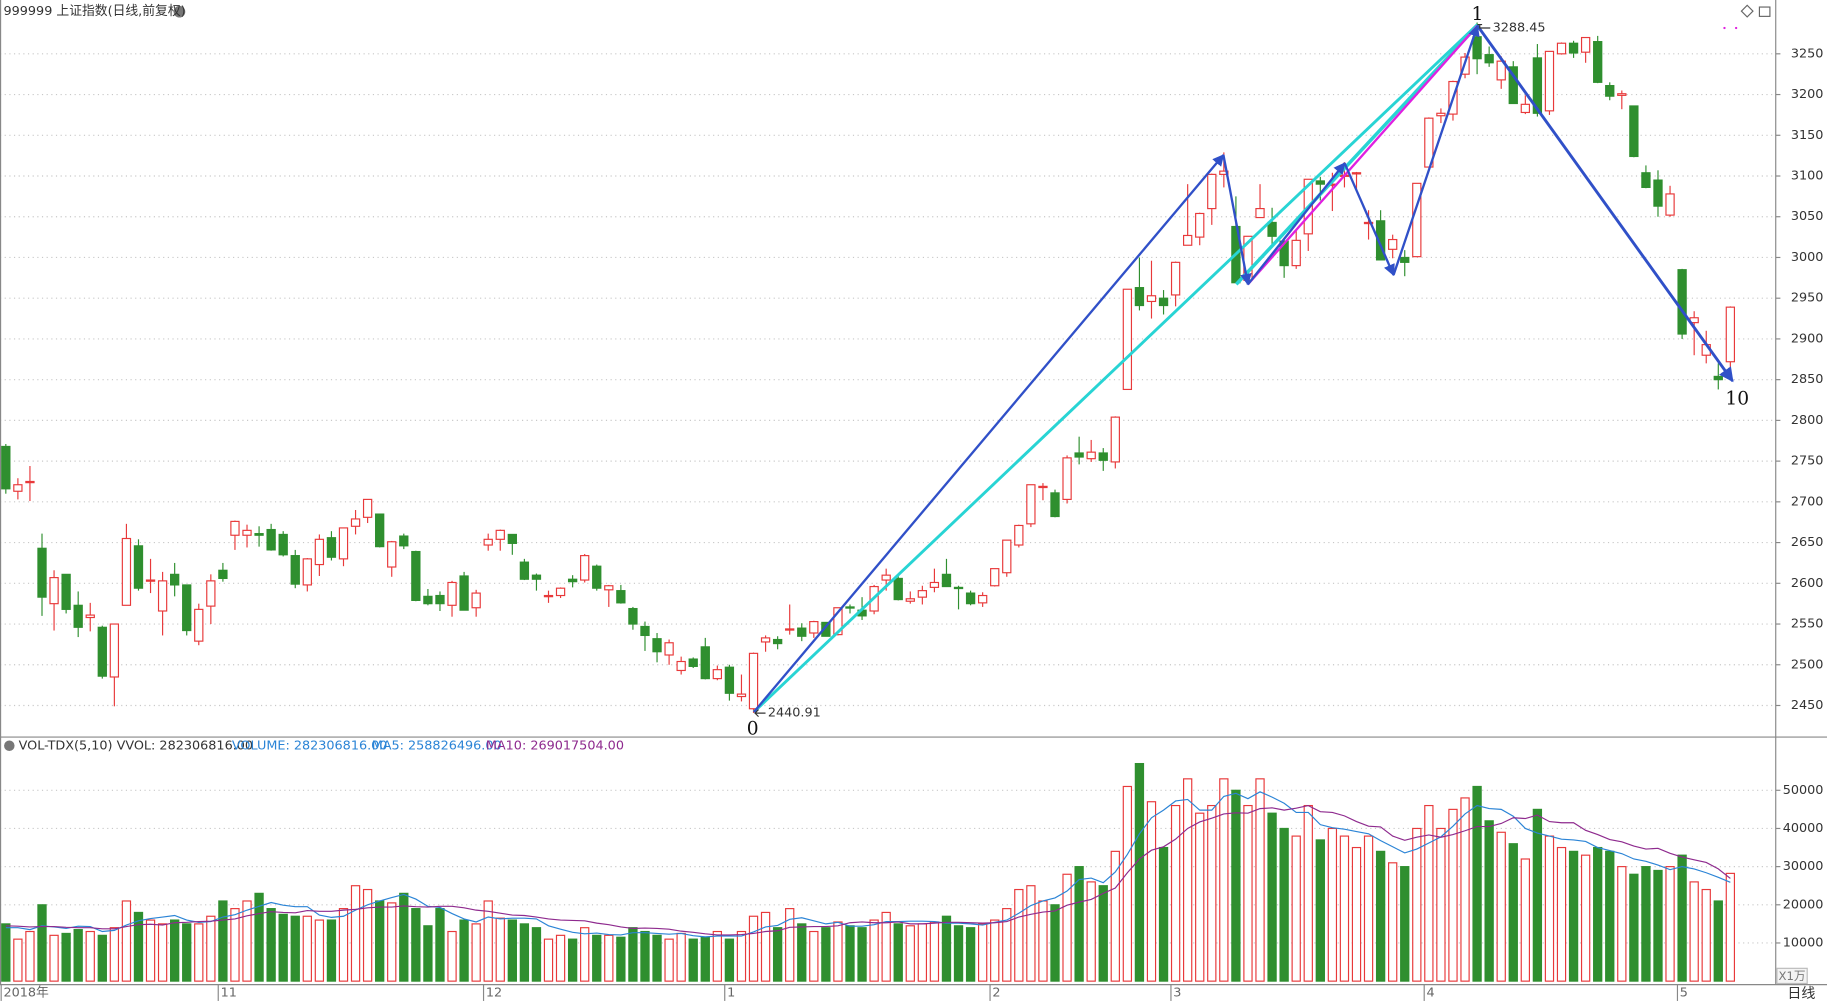 This screenshot has height=1001, width=1827. What do you see at coordinates (1724, 28) in the screenshot?
I see `marker-dot` at bounding box center [1724, 28].